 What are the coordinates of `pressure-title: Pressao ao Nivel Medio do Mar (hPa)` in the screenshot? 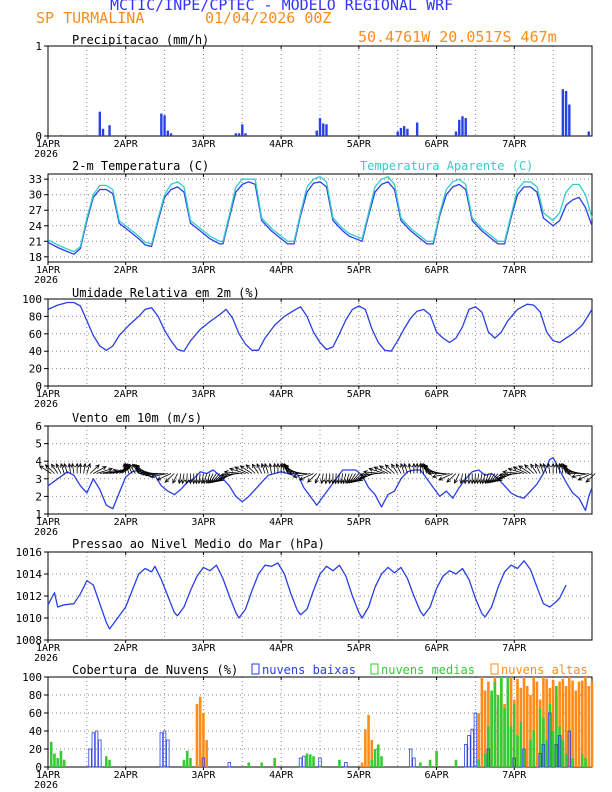 It's located at (198, 544).